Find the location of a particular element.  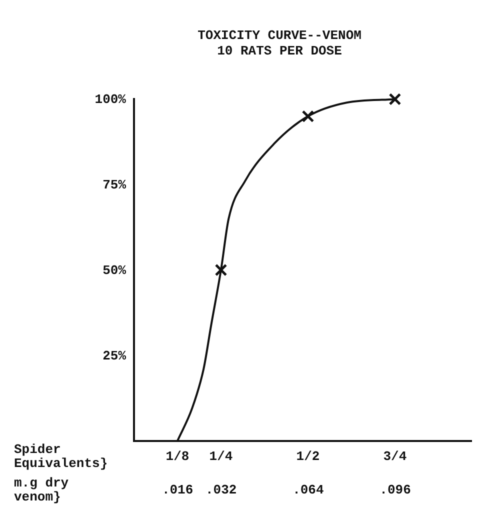

x-tick-label: 3/4 is located at coordinates (395, 456).